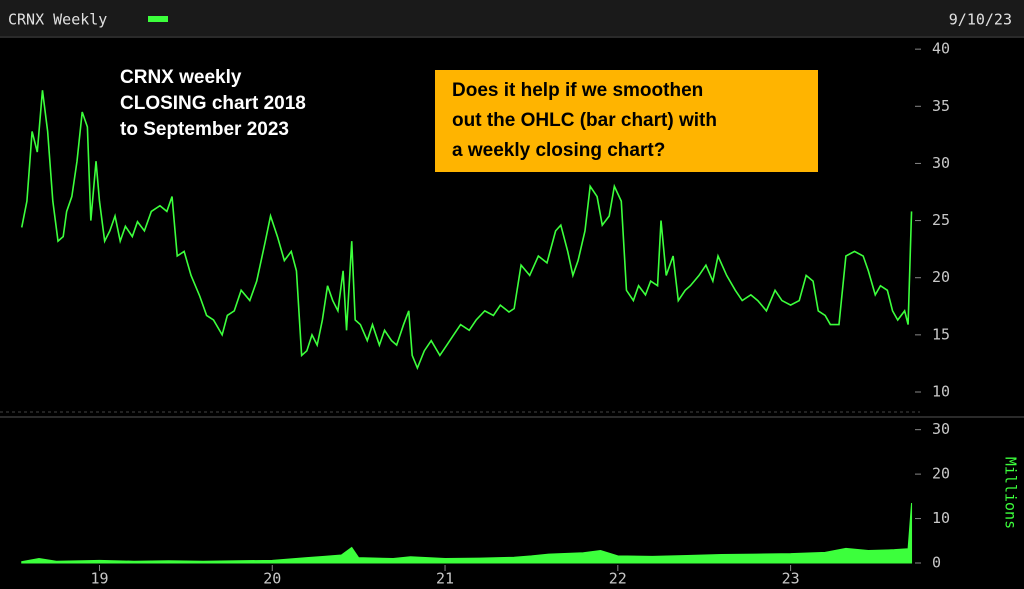 Image resolution: width=1024 pixels, height=589 pixels. I want to click on annotation-box, so click(626, 121).